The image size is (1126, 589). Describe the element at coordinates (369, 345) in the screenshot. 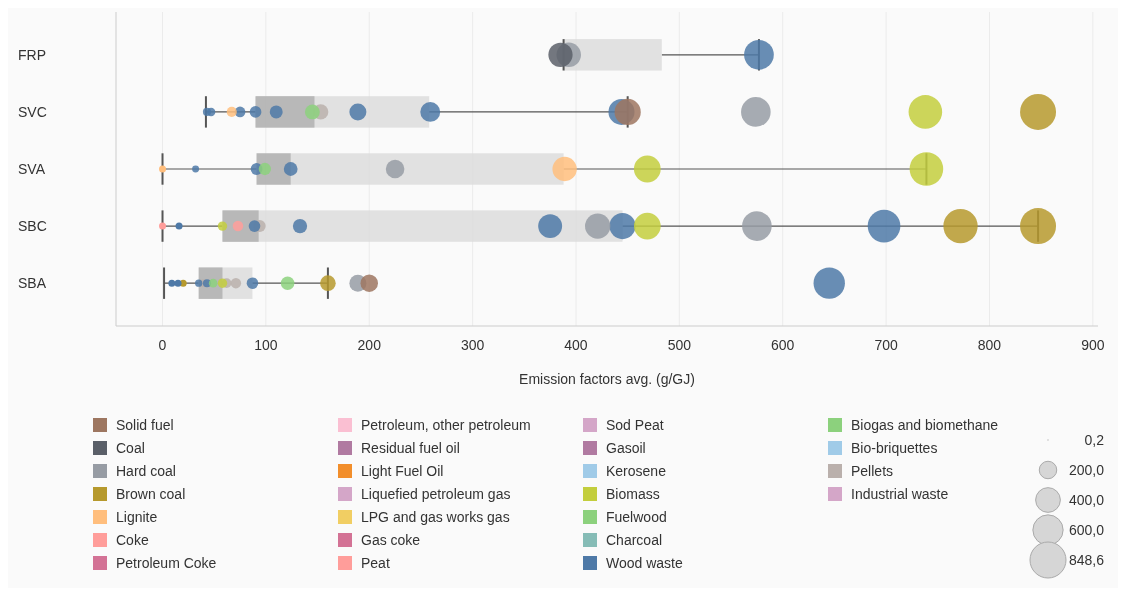

I see `x-tick-label: 200` at that location.